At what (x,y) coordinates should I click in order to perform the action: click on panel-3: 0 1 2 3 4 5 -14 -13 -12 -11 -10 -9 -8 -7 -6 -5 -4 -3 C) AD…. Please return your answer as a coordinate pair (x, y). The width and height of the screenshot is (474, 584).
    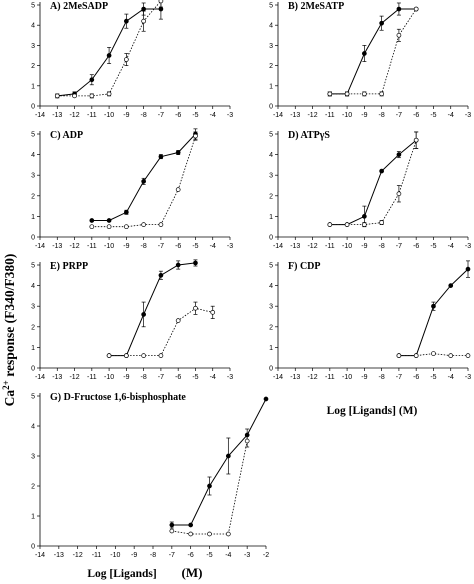
    Looking at the image, I should click on (132, 189).